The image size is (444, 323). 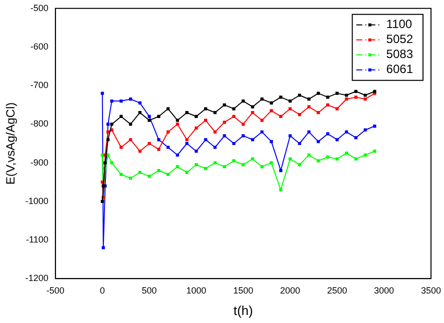 What do you see at coordinates (36, 201) in the screenshot?
I see `y-tick-label: -1000` at bounding box center [36, 201].